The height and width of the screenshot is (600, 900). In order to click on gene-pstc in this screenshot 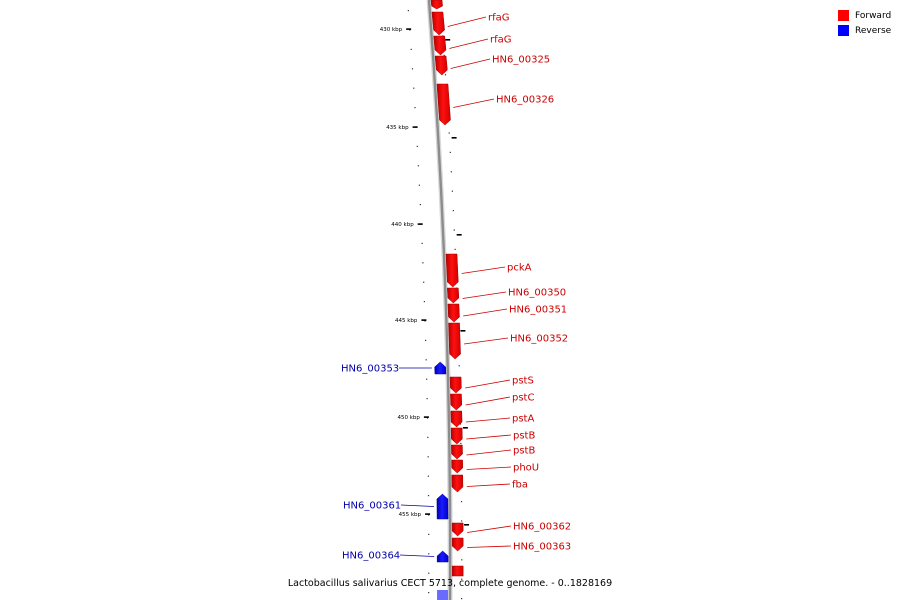, I will do `click(456, 402)`.